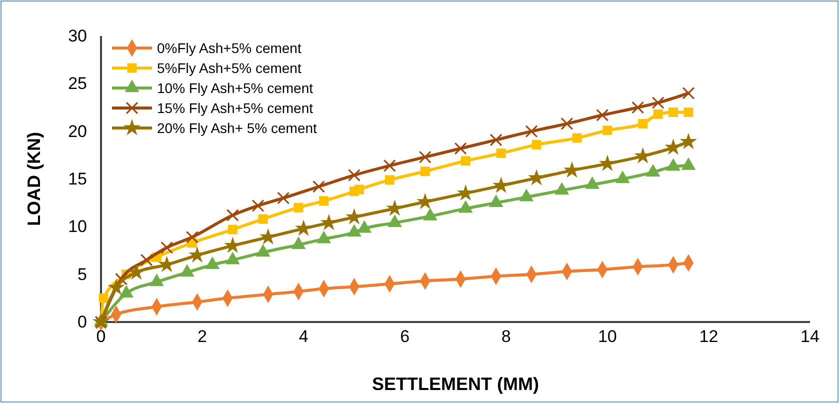 The height and width of the screenshot is (404, 840). What do you see at coordinates (810, 336) in the screenshot?
I see `x-tick-label: 14` at bounding box center [810, 336].